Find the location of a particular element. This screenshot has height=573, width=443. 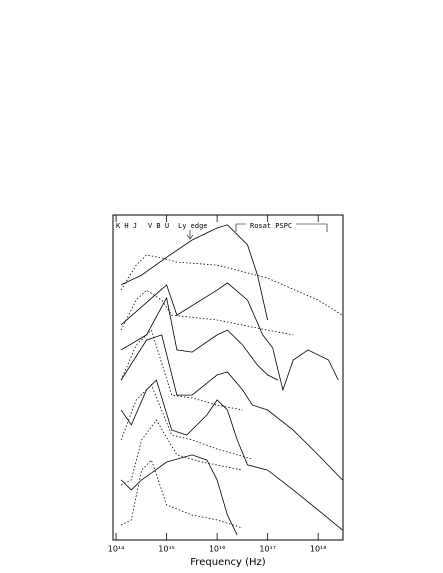

annotation: Rosat PSPC is located at coordinates (271, 226).